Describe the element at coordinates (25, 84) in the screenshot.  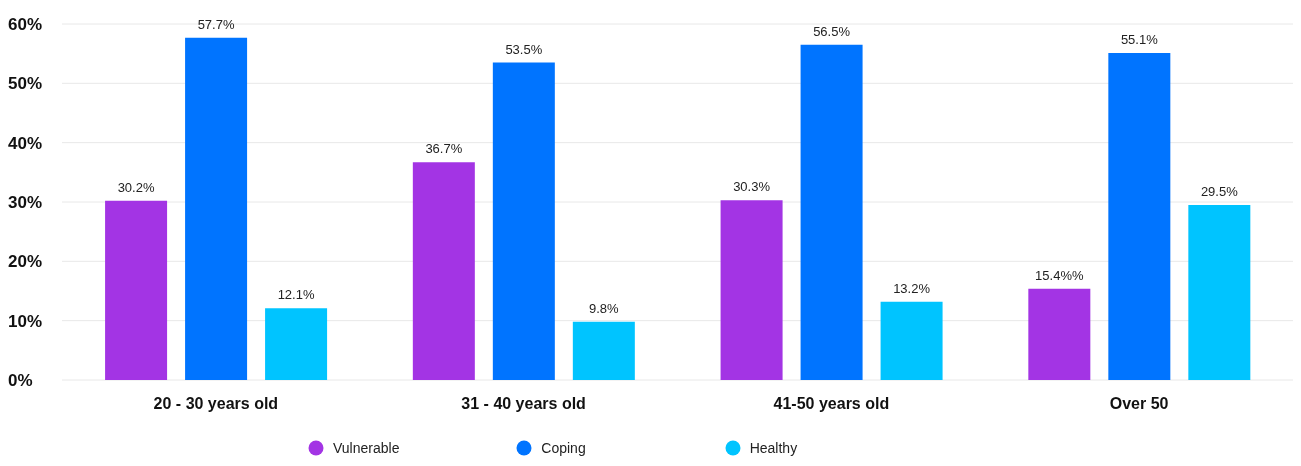
I see `y-tick-label: 50%` at that location.